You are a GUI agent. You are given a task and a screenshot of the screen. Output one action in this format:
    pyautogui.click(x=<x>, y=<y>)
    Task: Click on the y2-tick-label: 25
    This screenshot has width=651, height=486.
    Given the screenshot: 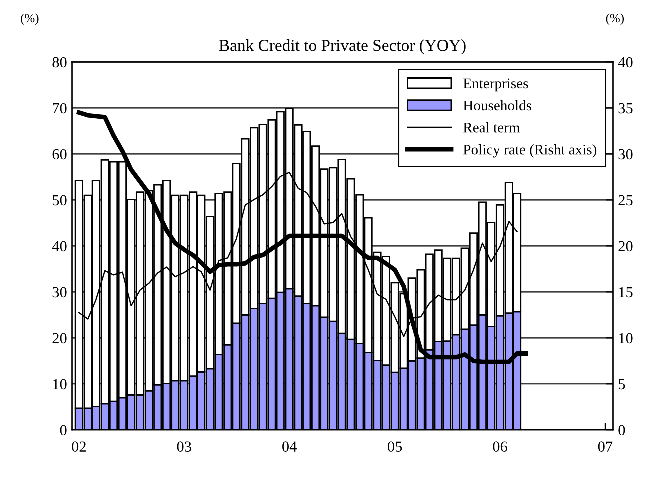 What is the action you would take?
    pyautogui.click(x=625, y=200)
    